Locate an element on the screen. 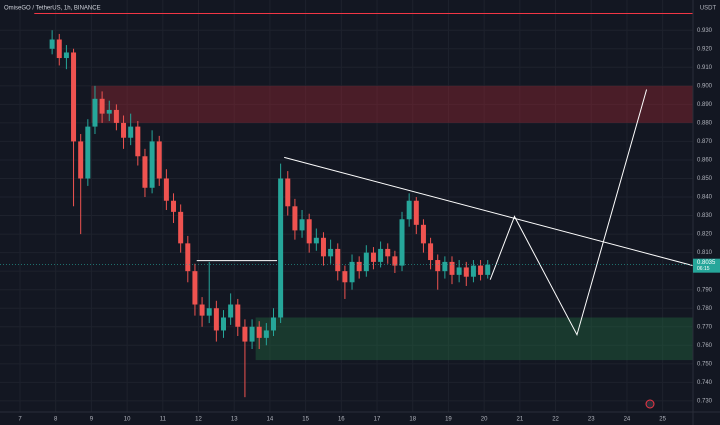  y-tick-label: 0.910 is located at coordinates (705, 68).